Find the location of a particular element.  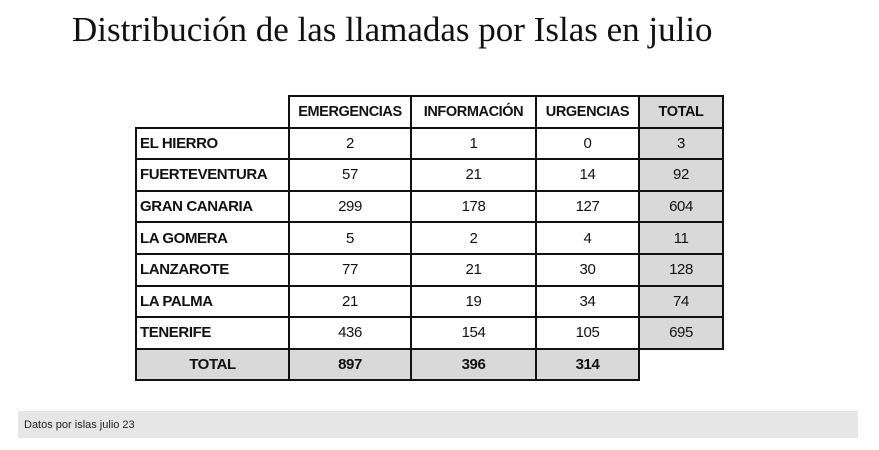

row-label: FUERTEVENTURA is located at coordinates (212, 175).